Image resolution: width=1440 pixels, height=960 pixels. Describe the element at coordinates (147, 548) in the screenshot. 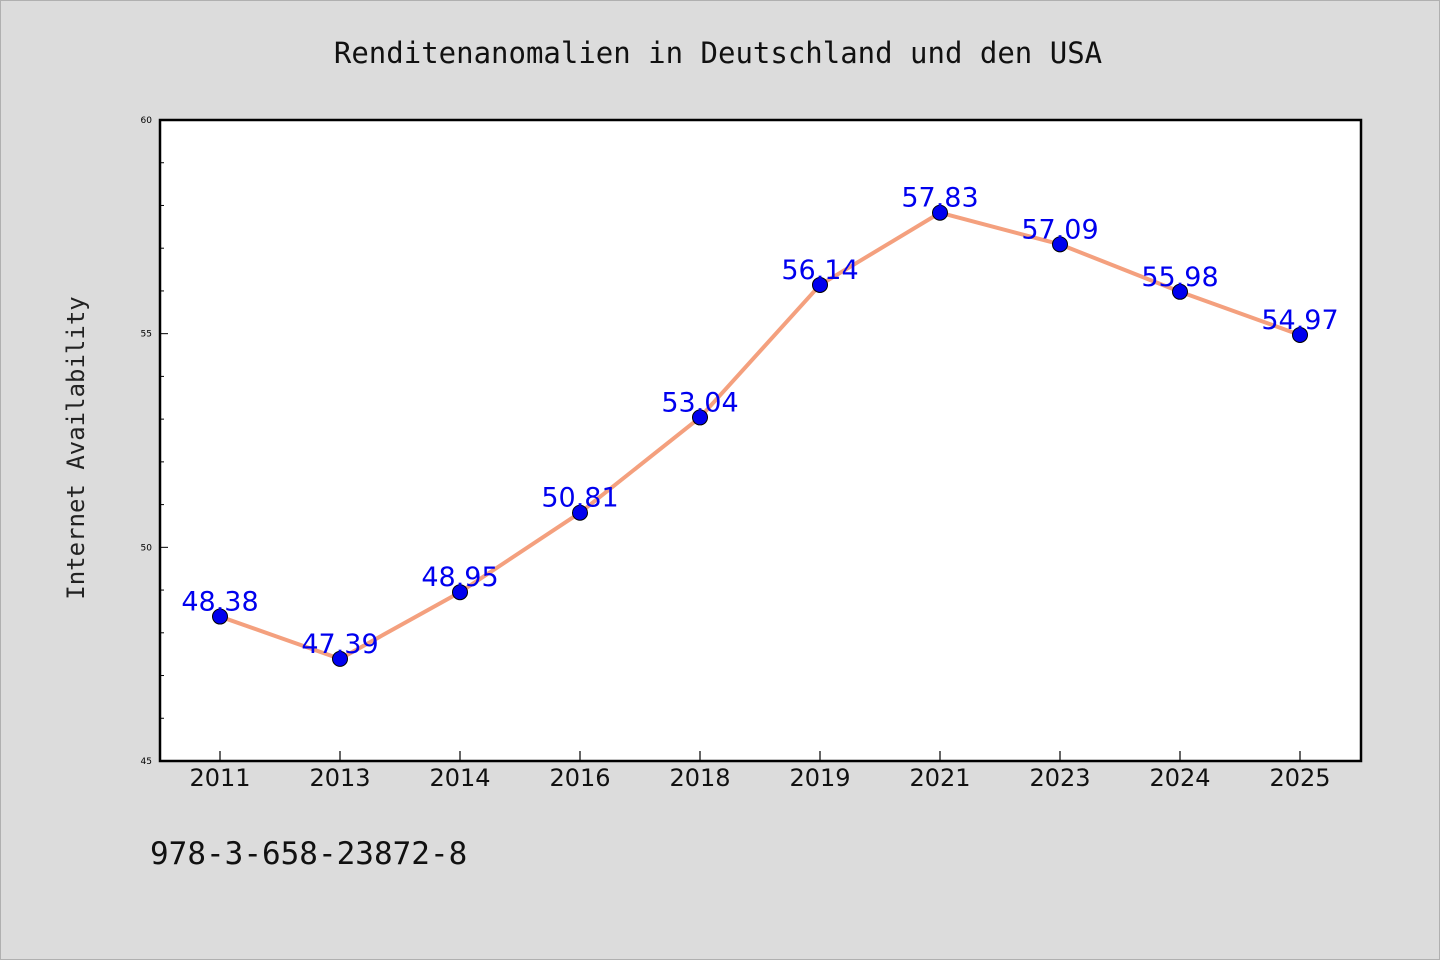

I see `y-tick-label: 50` at that location.